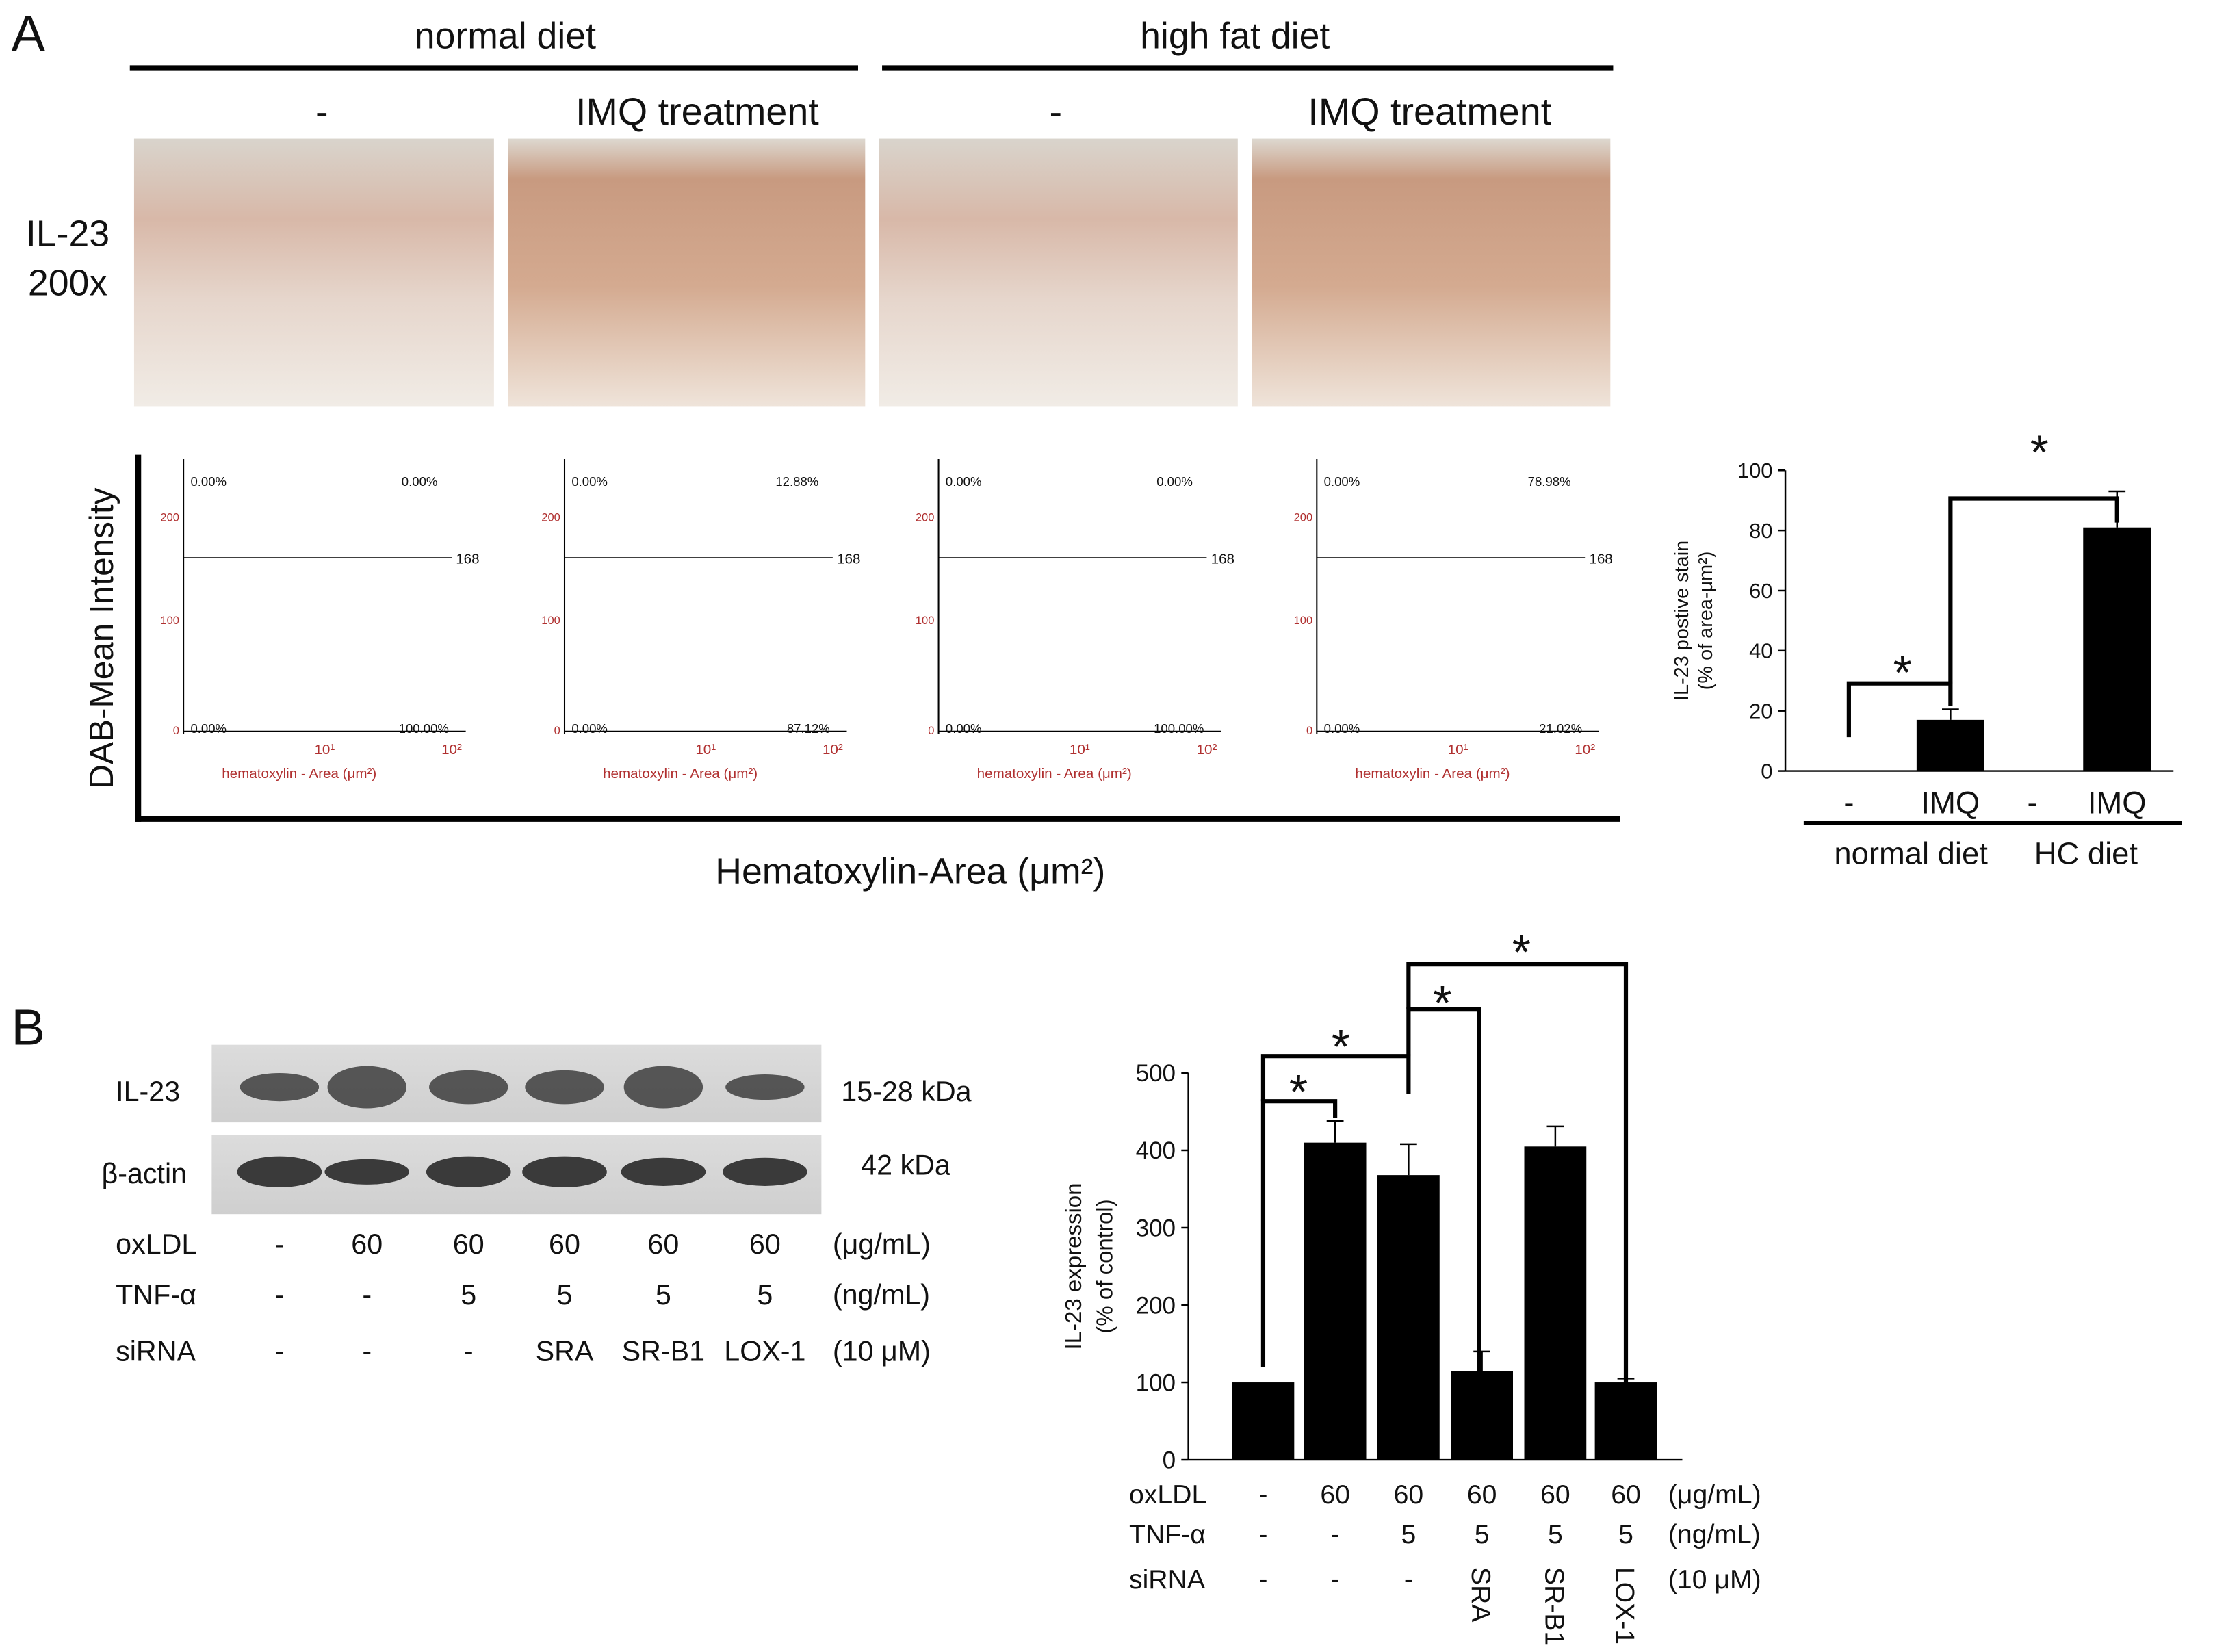 The height and width of the screenshot is (1652, 2213). Describe the element at coordinates (808, 729) in the screenshot. I see `quadrant-label: 87.12%` at that location.